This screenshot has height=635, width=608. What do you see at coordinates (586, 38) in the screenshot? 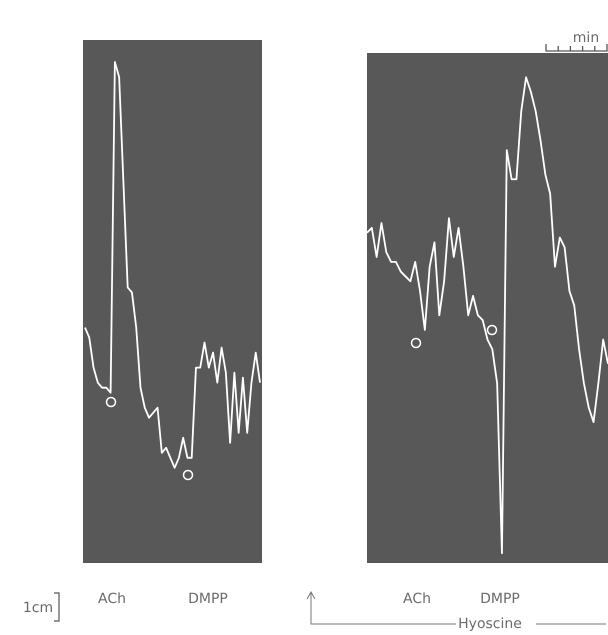
I see `text: min` at bounding box center [586, 38].